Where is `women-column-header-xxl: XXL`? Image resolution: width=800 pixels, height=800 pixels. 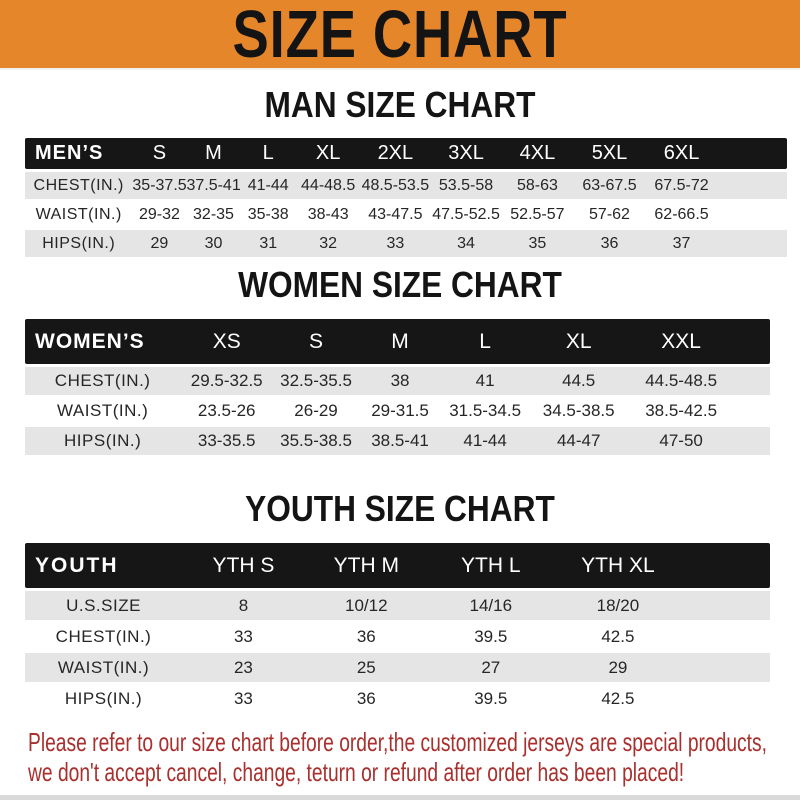 women-column-header-xxl: XXL is located at coordinates (681, 341).